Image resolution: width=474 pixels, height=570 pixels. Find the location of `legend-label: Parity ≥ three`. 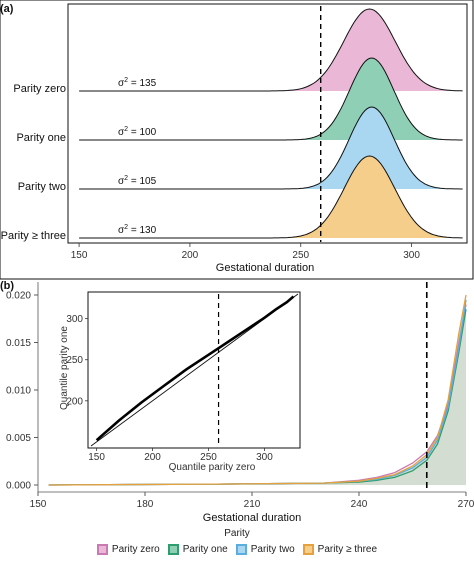

legend-label: Parity ≥ three is located at coordinates (347, 549).